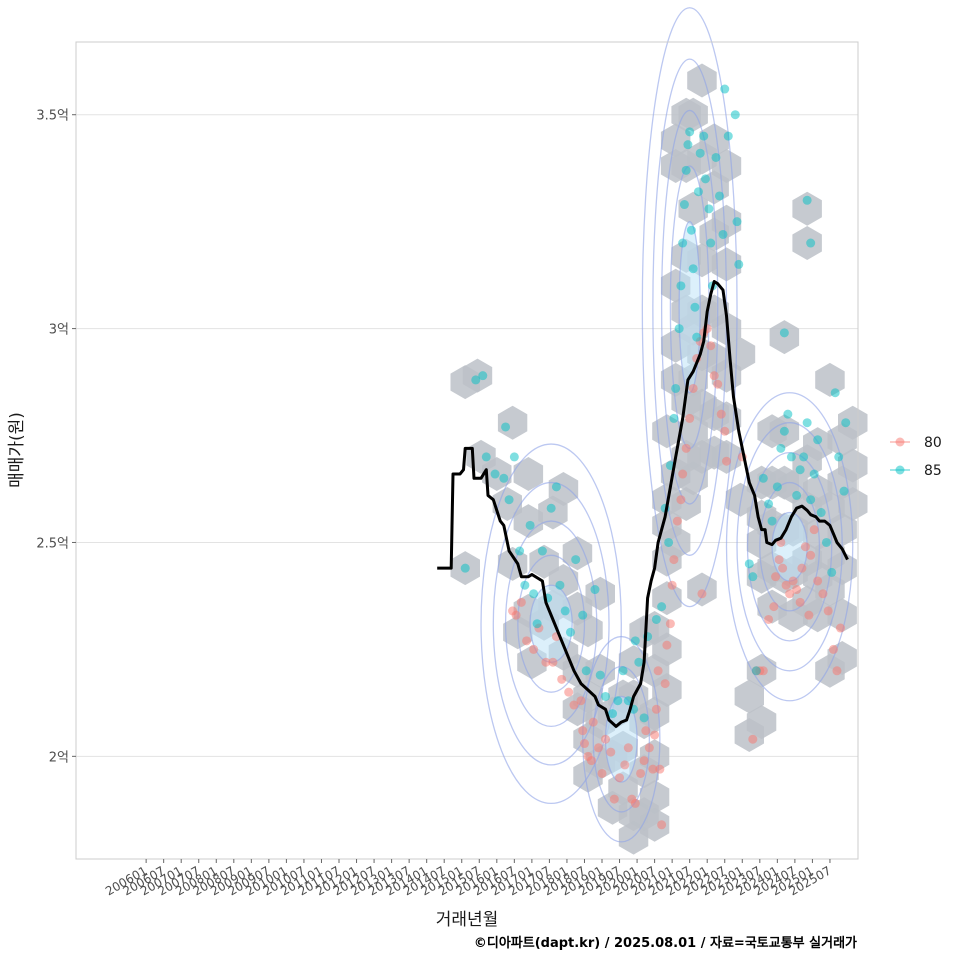  I want to click on y-tick-label: 2억, so click(59, 757).